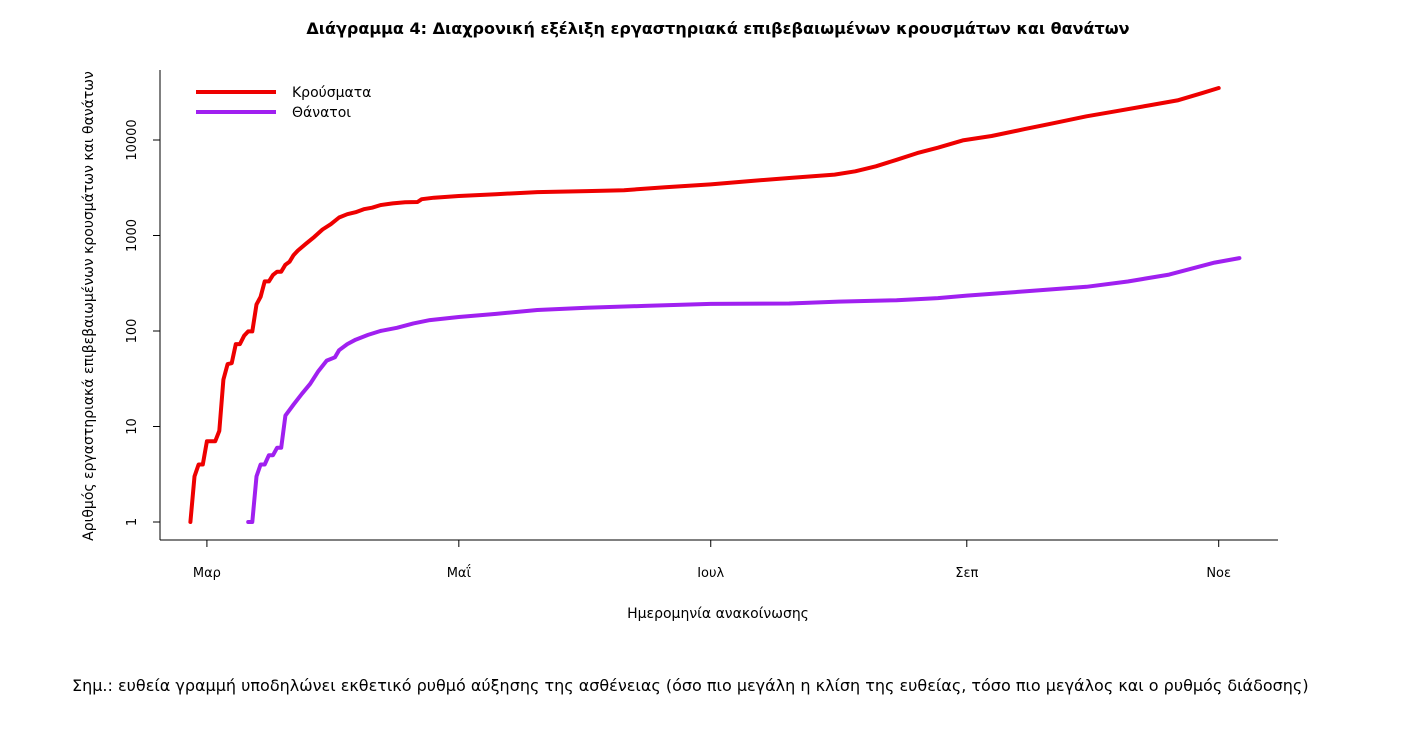 The image size is (1412, 750). What do you see at coordinates (132, 235) in the screenshot?
I see `y-tick-label: 1000` at bounding box center [132, 235].